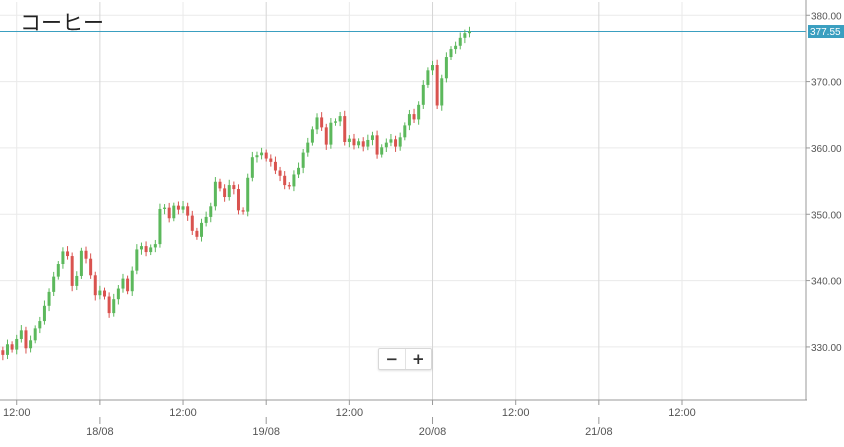  I want to click on last-price-label: 377.55, so click(826, 32).